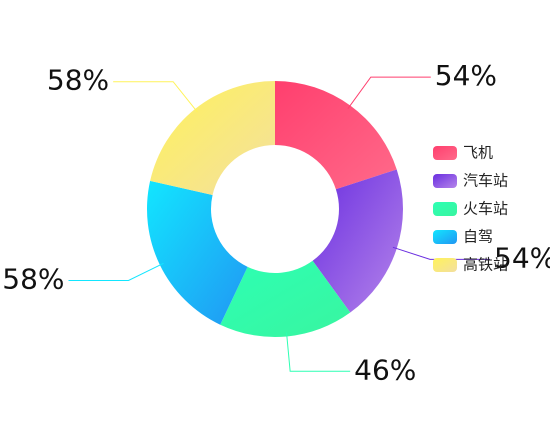 The height and width of the screenshot is (424, 550). What do you see at coordinates (385, 369) in the screenshot?
I see `data-label: 46%` at bounding box center [385, 369].